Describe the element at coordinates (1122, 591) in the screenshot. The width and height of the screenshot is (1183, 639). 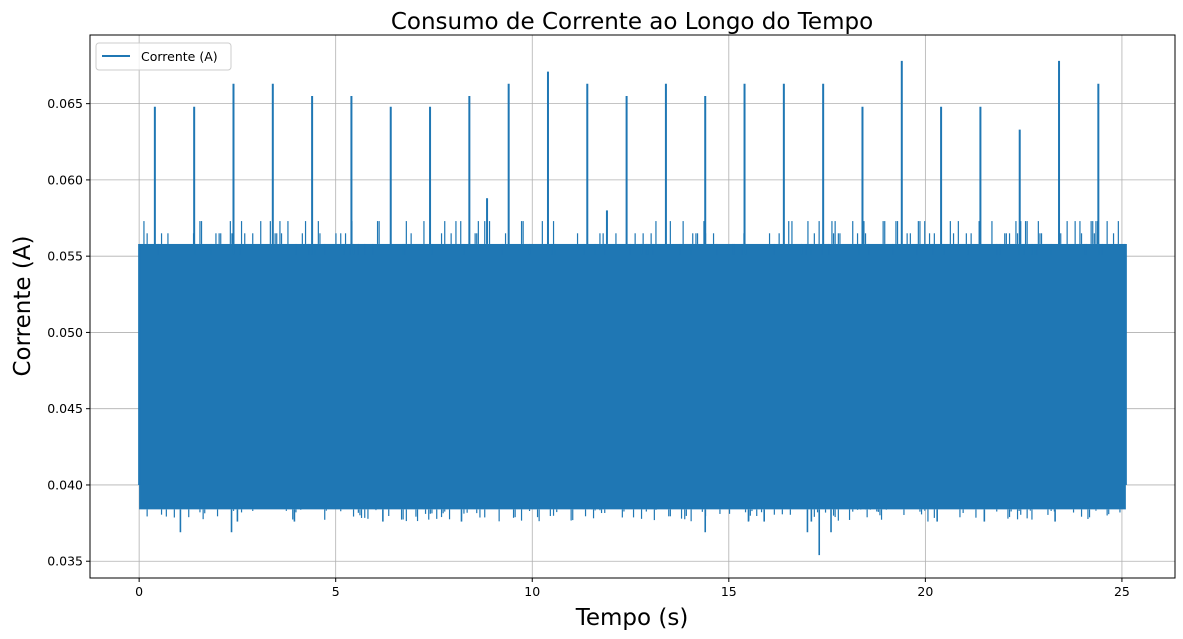
I see `x-tick-label: 25` at that location.